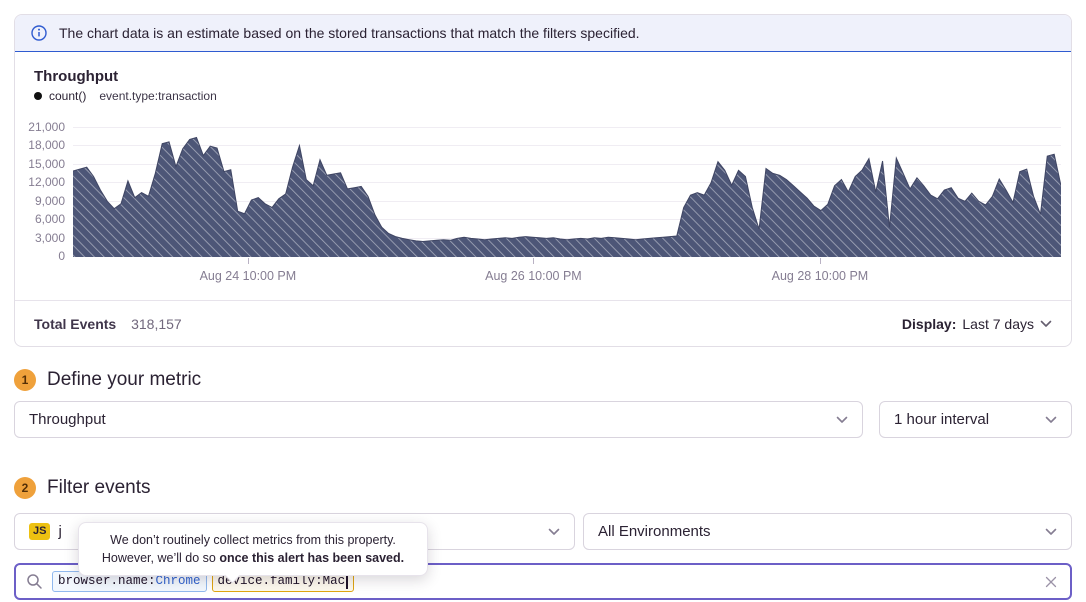  What do you see at coordinates (75, 323) in the screenshot?
I see `total-events-label: Total Events` at bounding box center [75, 323].